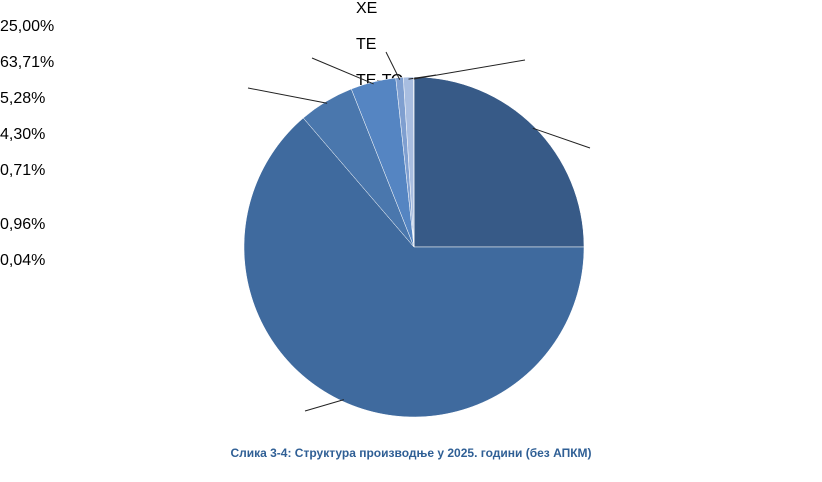  What do you see at coordinates (411, 54) in the screenshot?
I see `slice-label: ТЕ 63,71%` at bounding box center [411, 54].